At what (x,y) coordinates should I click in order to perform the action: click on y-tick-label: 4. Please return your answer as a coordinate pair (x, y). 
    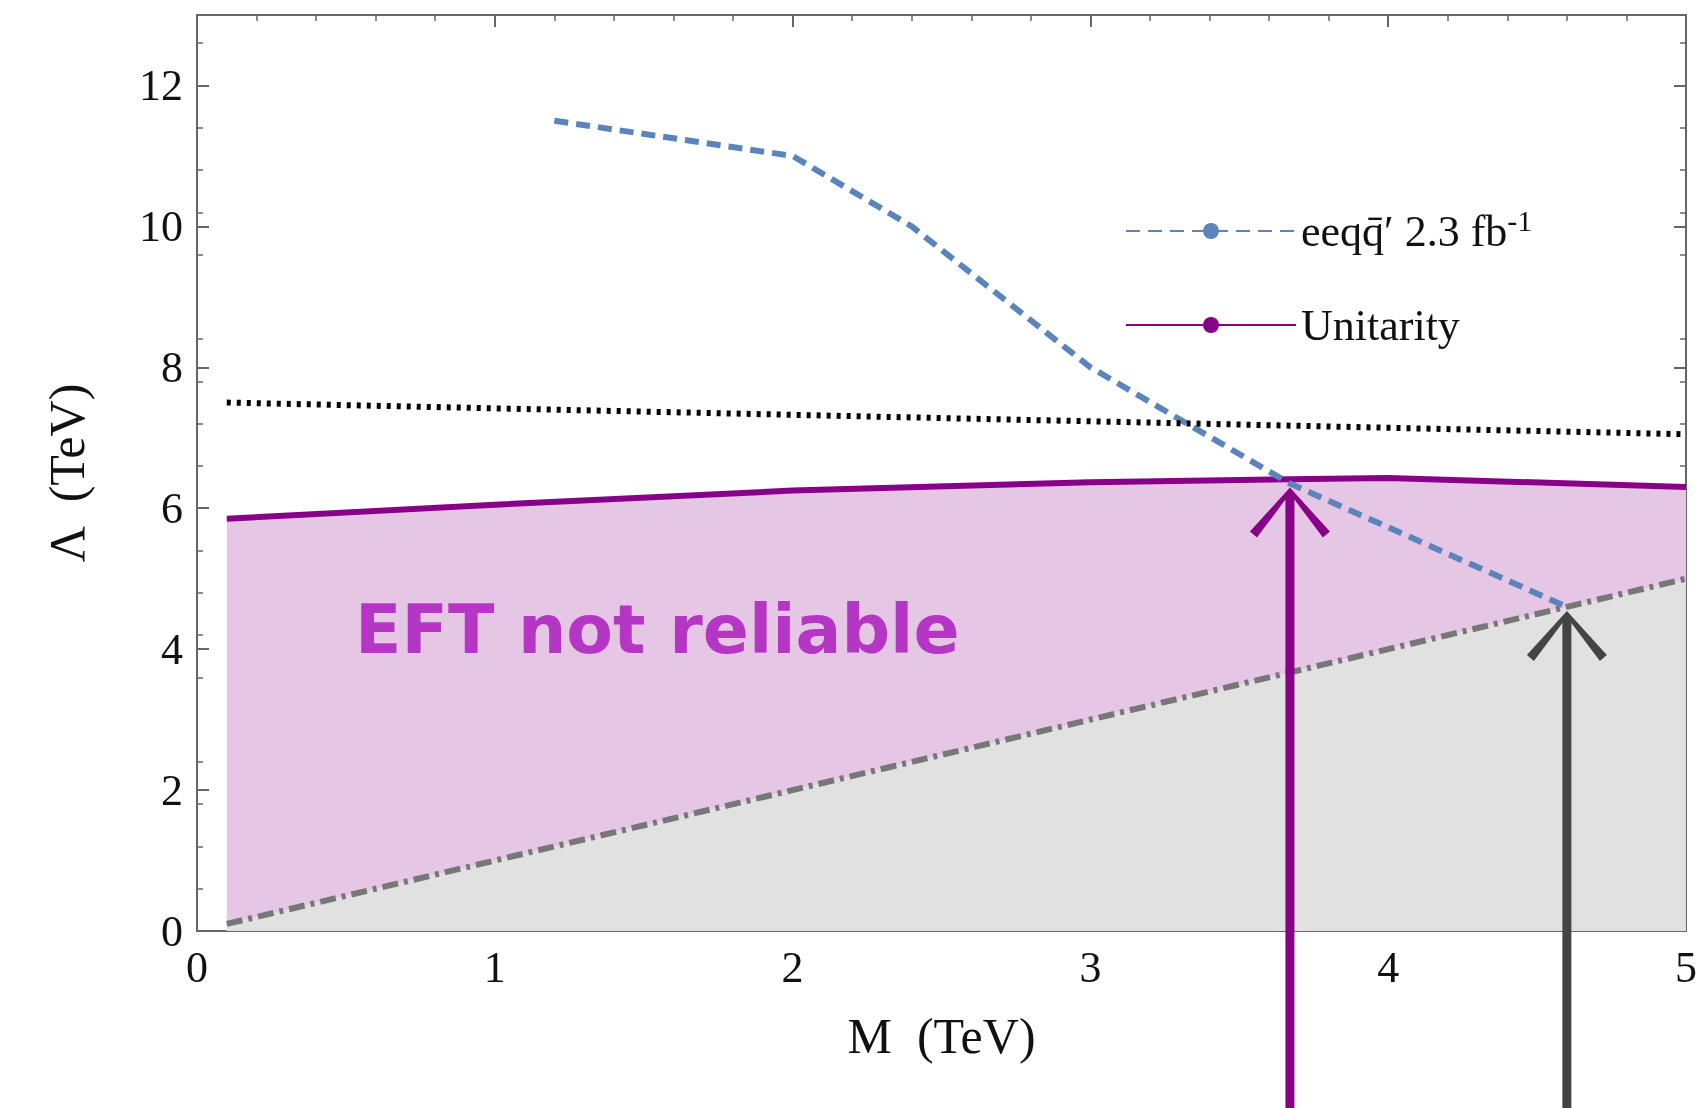
    Looking at the image, I should click on (172, 649).